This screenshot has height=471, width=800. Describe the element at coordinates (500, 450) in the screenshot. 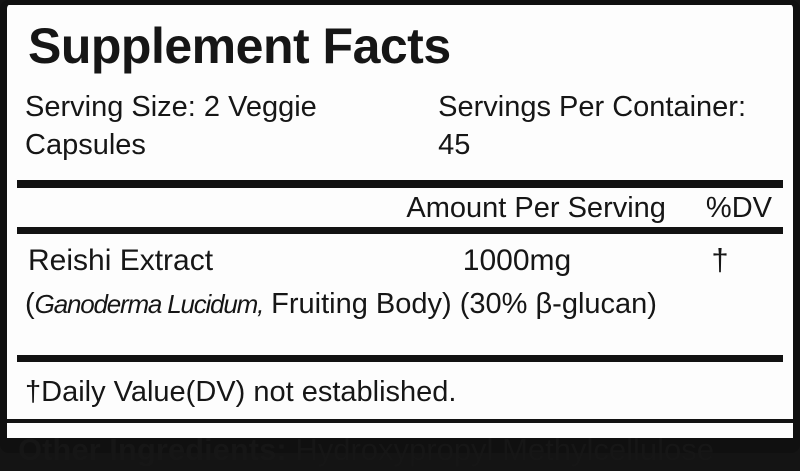

I see `other-ingredients-value: Hydroxypropyl Methylcellulose` at that location.